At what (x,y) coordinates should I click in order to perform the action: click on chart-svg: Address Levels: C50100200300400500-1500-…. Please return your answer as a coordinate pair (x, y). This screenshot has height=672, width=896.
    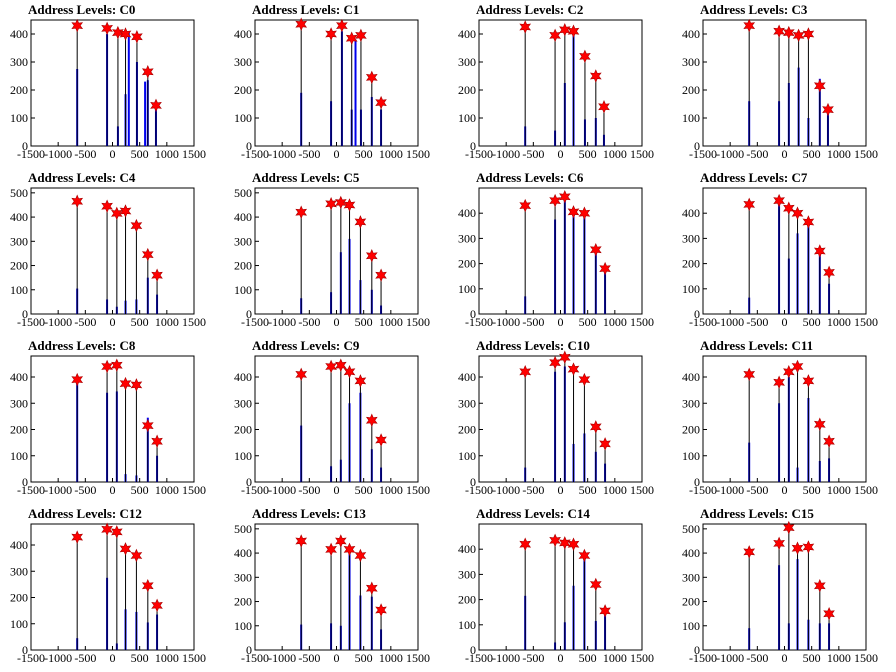
    Looking at the image, I should click on (332, 249).